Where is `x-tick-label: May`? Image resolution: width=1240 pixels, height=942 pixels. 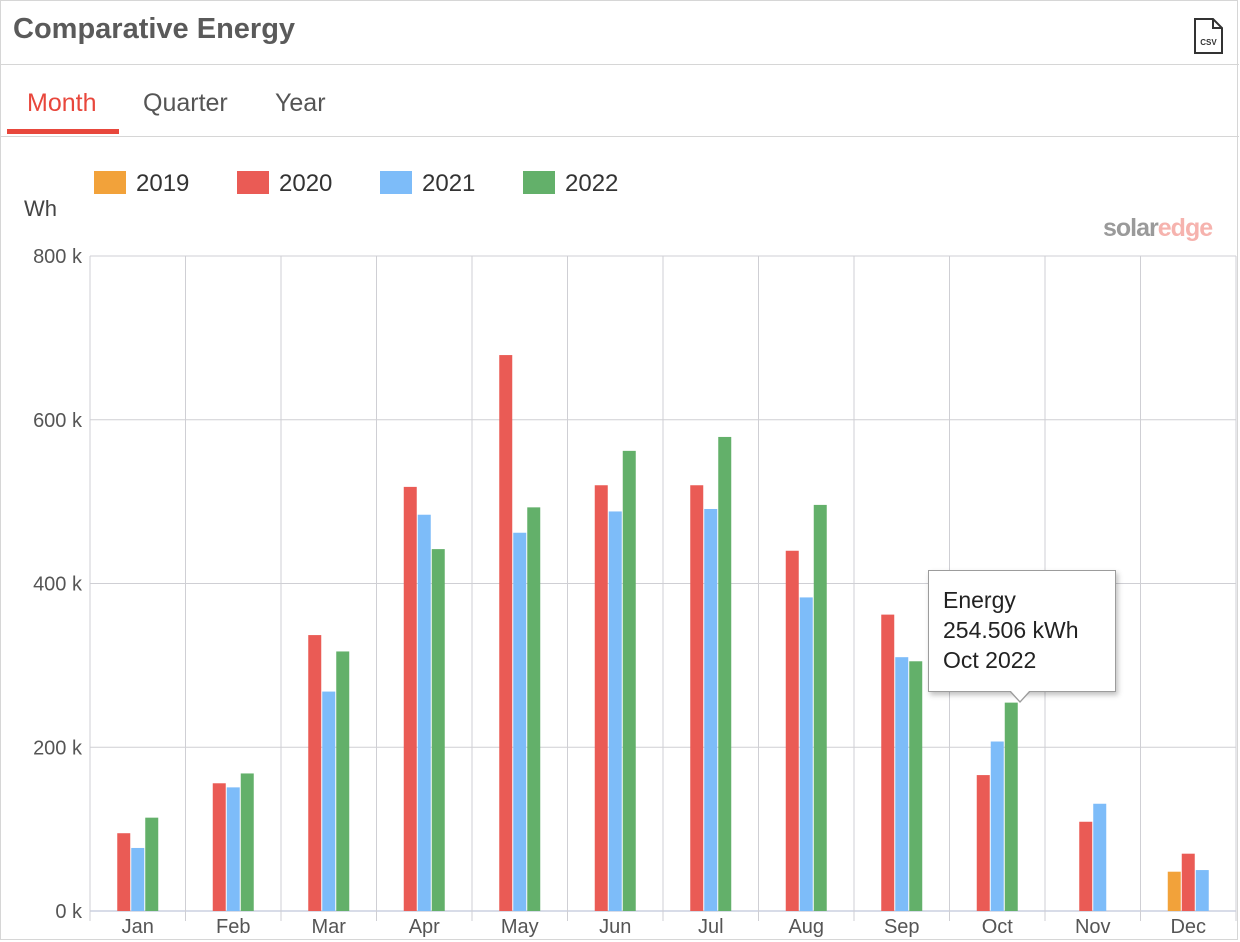
x-tick-label: May is located at coordinates (520, 927).